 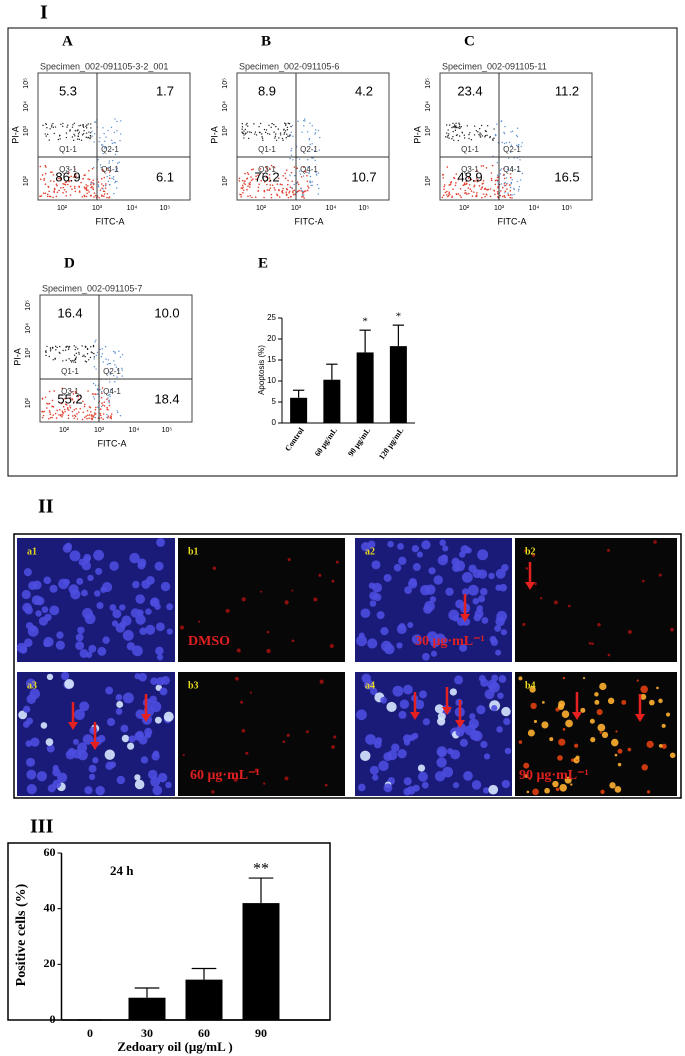 I want to click on x-tick-label: Control, so click(x=294, y=439).